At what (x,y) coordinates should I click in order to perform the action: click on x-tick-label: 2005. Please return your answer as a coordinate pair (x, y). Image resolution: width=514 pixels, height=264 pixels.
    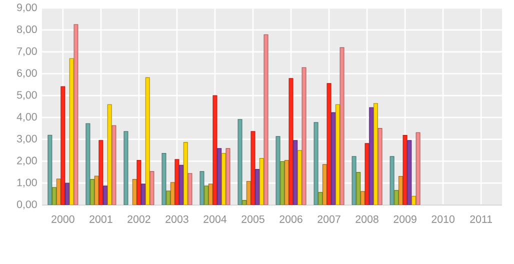
    Looking at the image, I should click on (253, 219).